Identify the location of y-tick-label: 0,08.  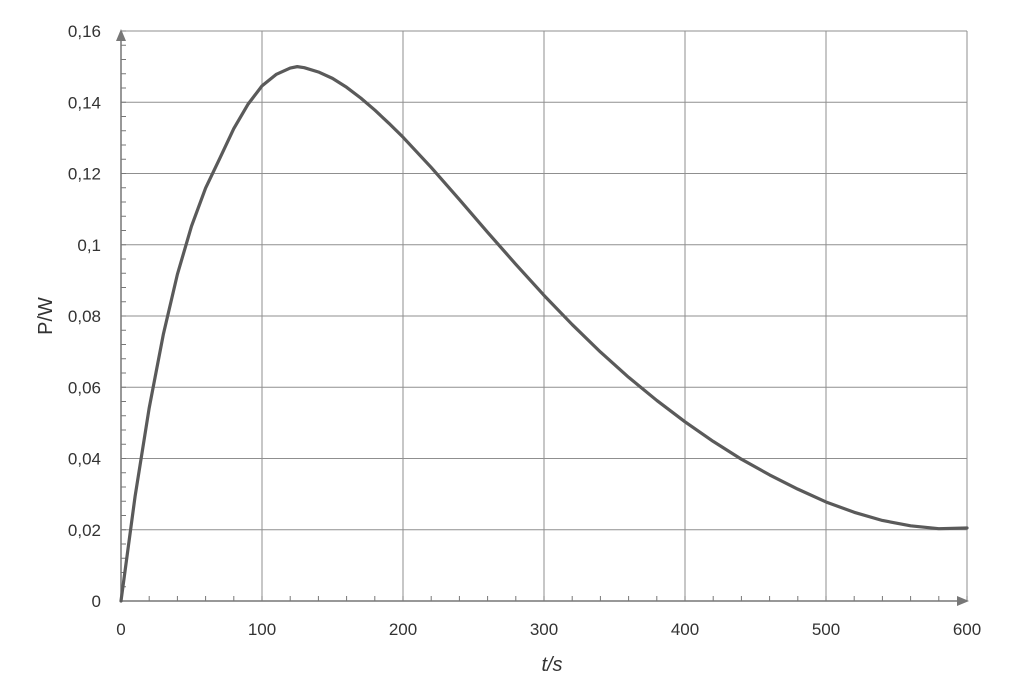
(84, 316).